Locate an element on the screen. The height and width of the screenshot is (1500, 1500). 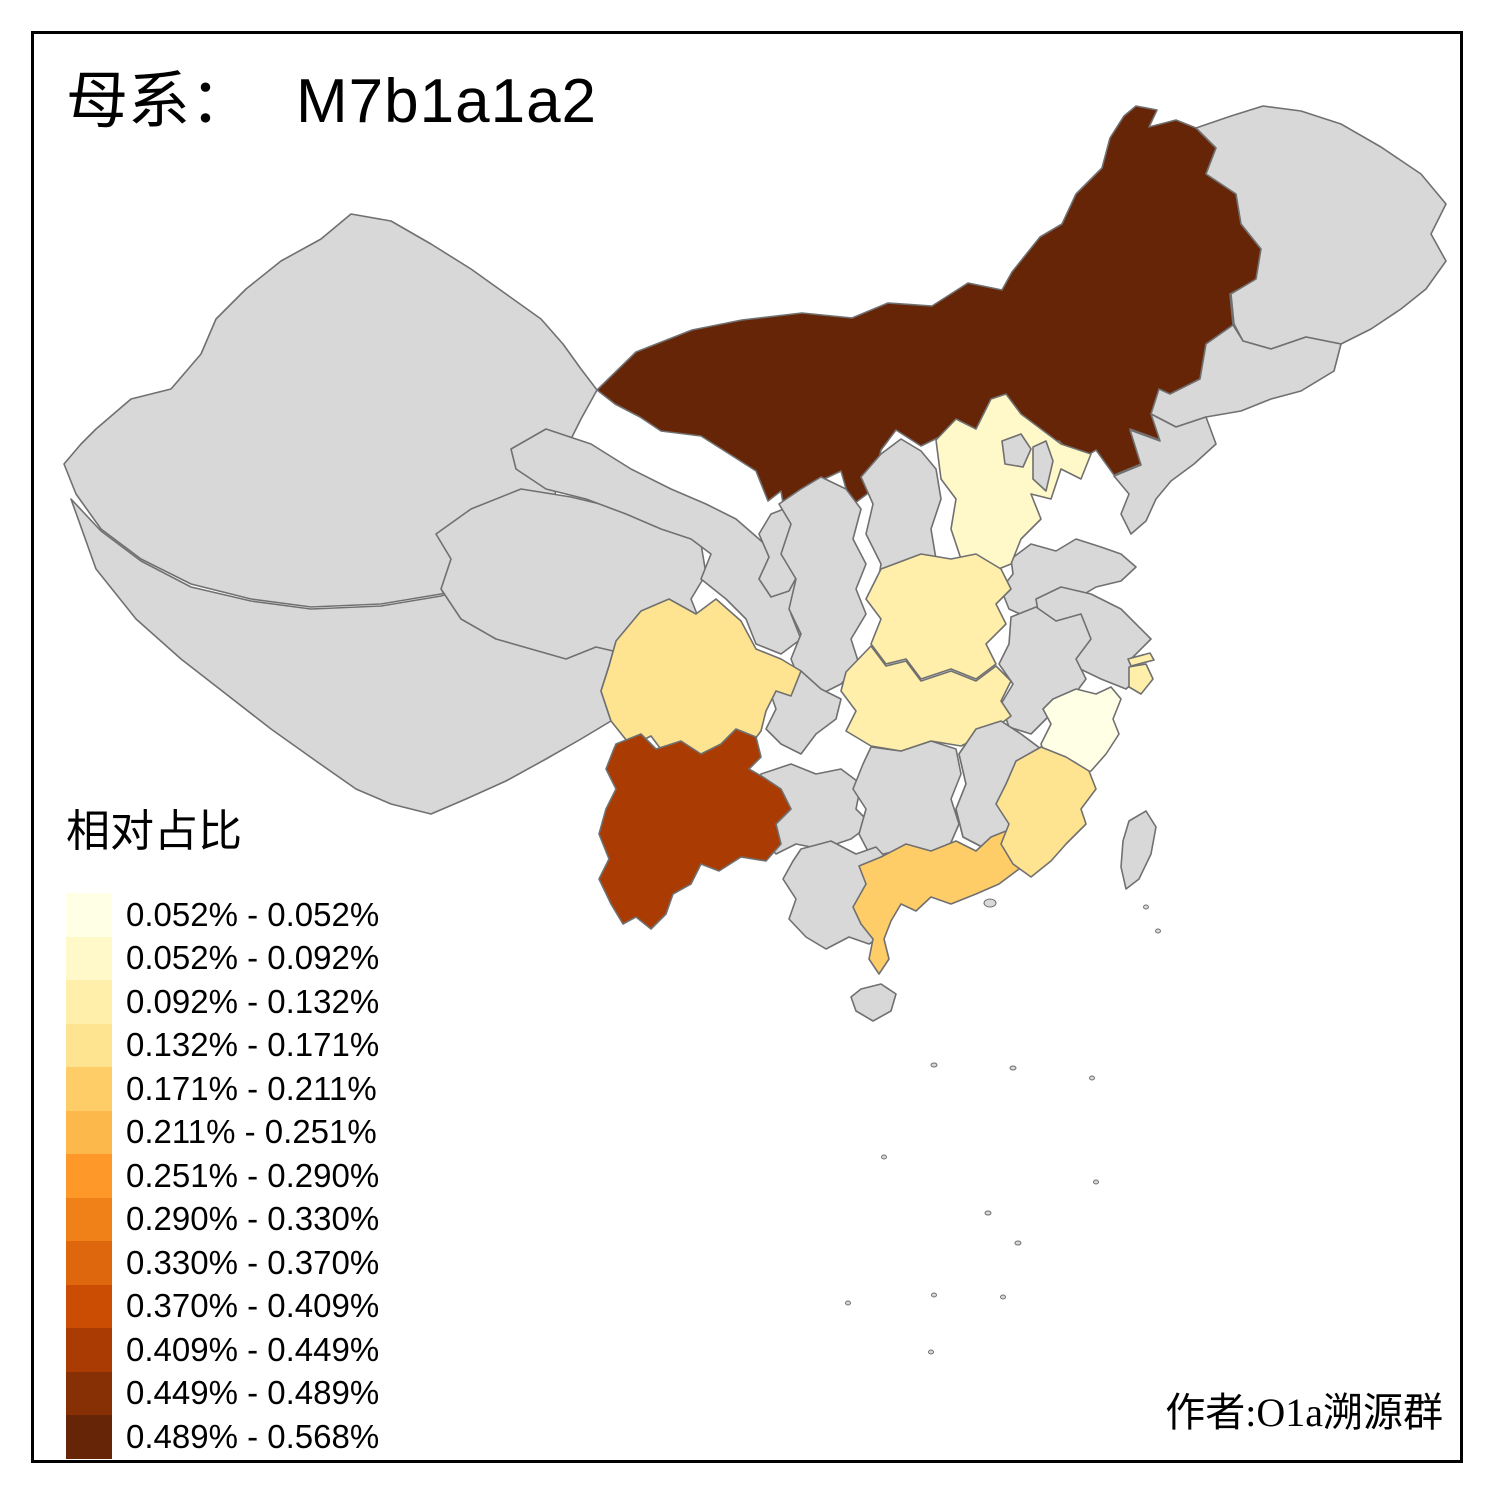
province-guangdong is located at coordinates (943, 901).